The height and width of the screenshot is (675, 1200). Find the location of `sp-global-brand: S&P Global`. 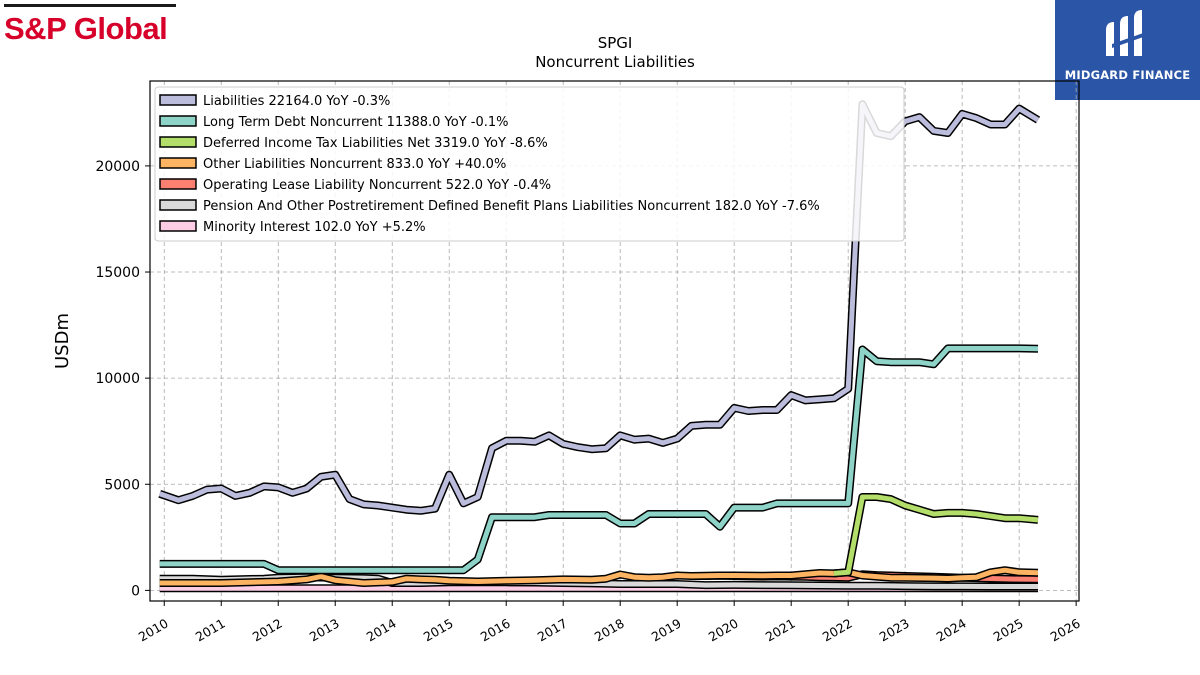

sp-global-brand: S&P Global is located at coordinates (90, 26).